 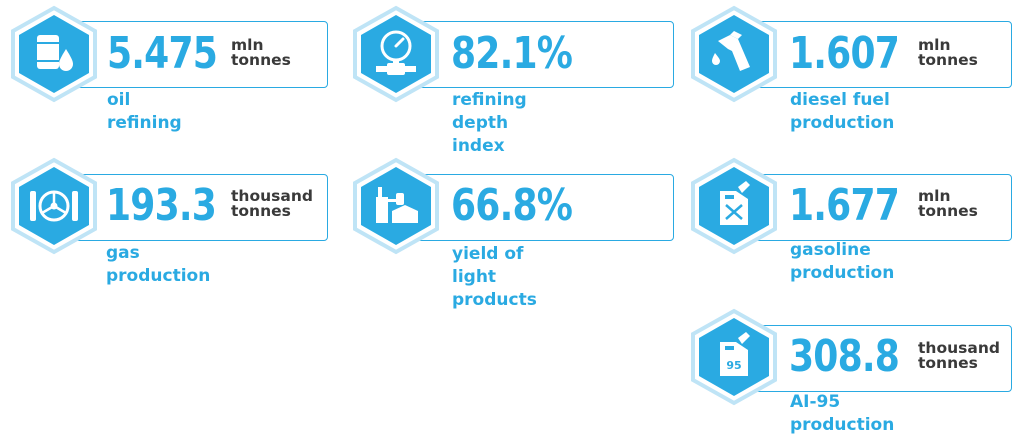 What do you see at coordinates (489, 123) in the screenshot?
I see `stat-label: refining depth index` at bounding box center [489, 123].